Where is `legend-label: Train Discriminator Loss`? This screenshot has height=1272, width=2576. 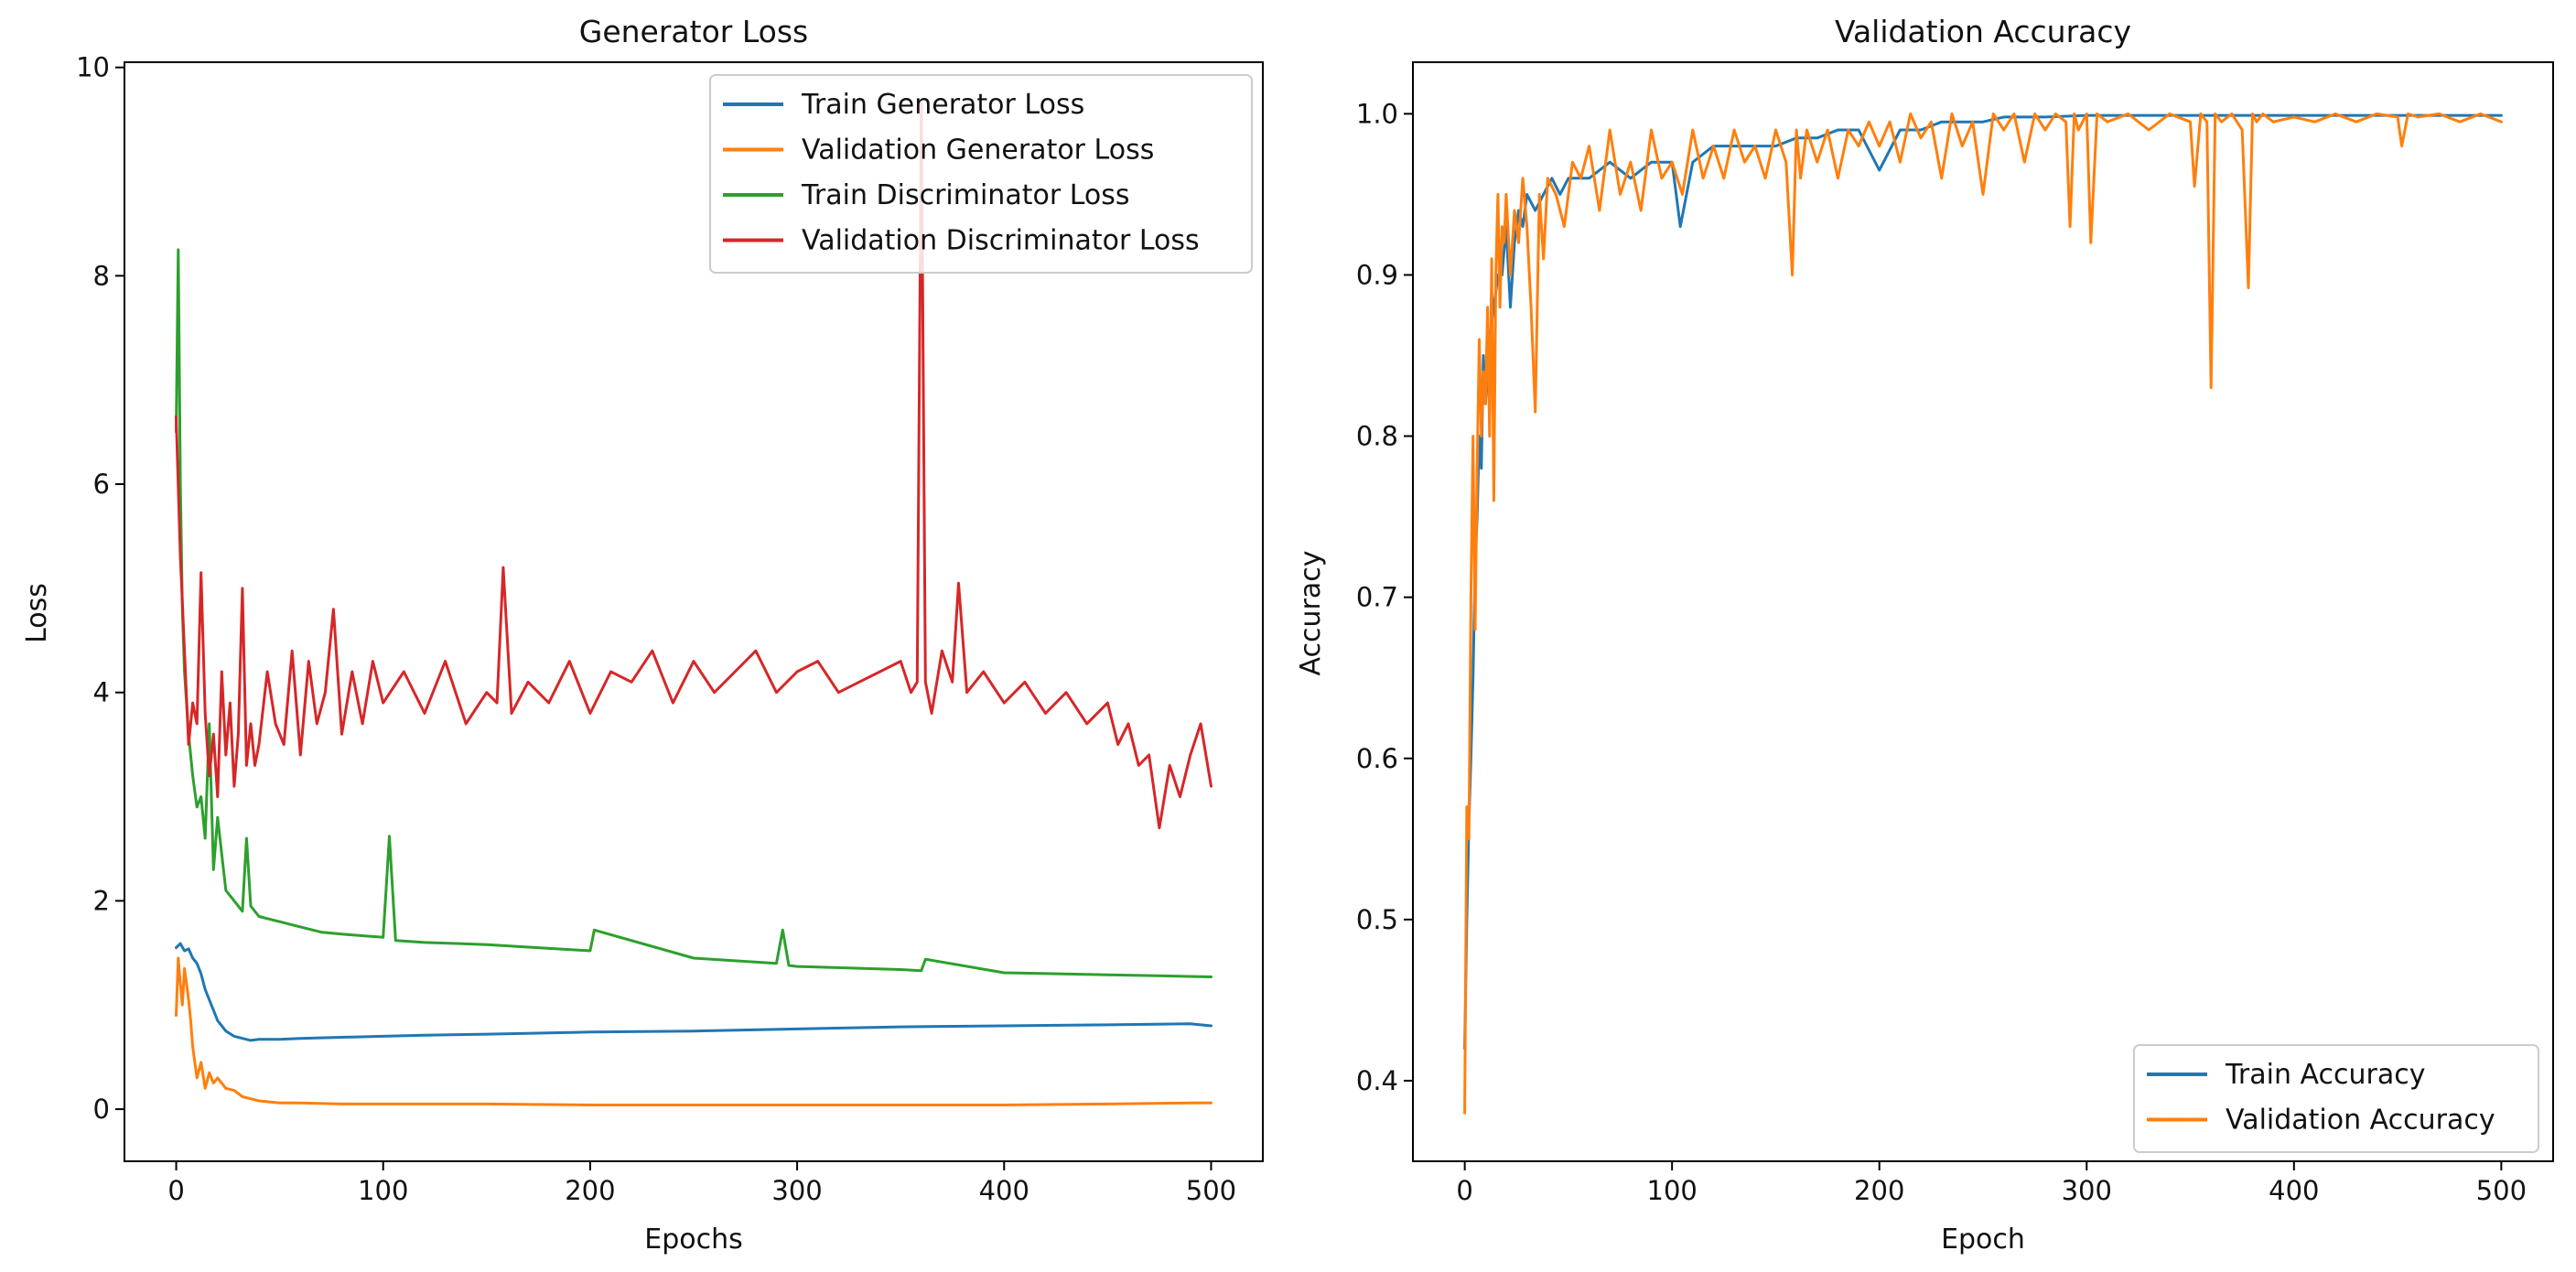
legend-label: Train Discriminator Loss is located at coordinates (965, 195).